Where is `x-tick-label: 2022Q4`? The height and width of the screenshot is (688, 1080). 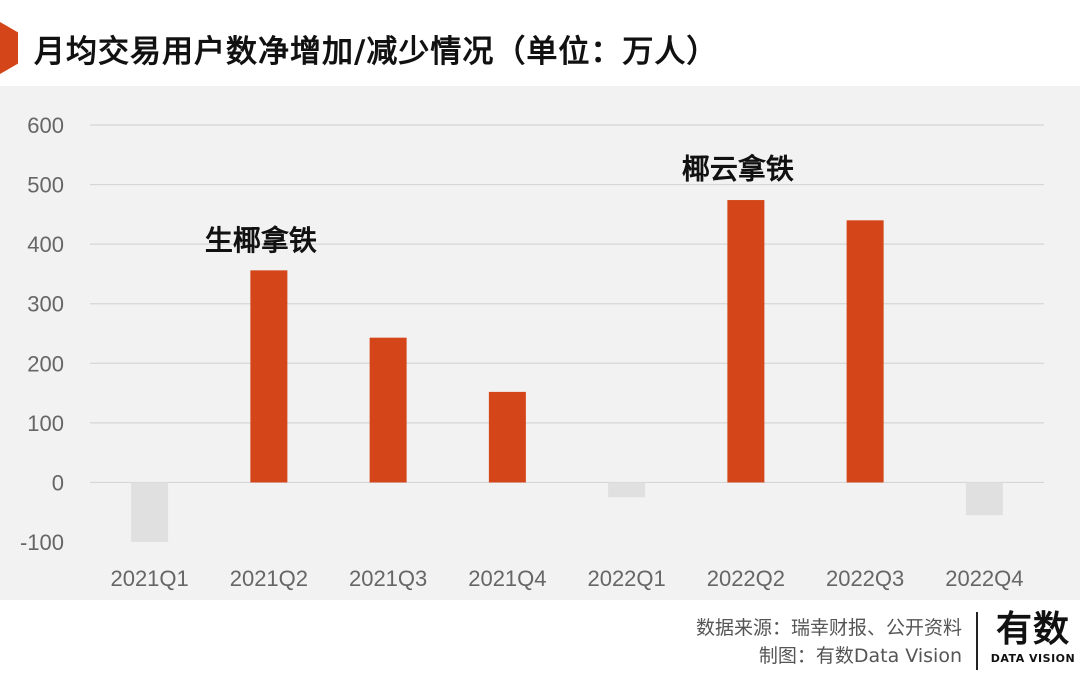
x-tick-label: 2022Q4 is located at coordinates (984, 578).